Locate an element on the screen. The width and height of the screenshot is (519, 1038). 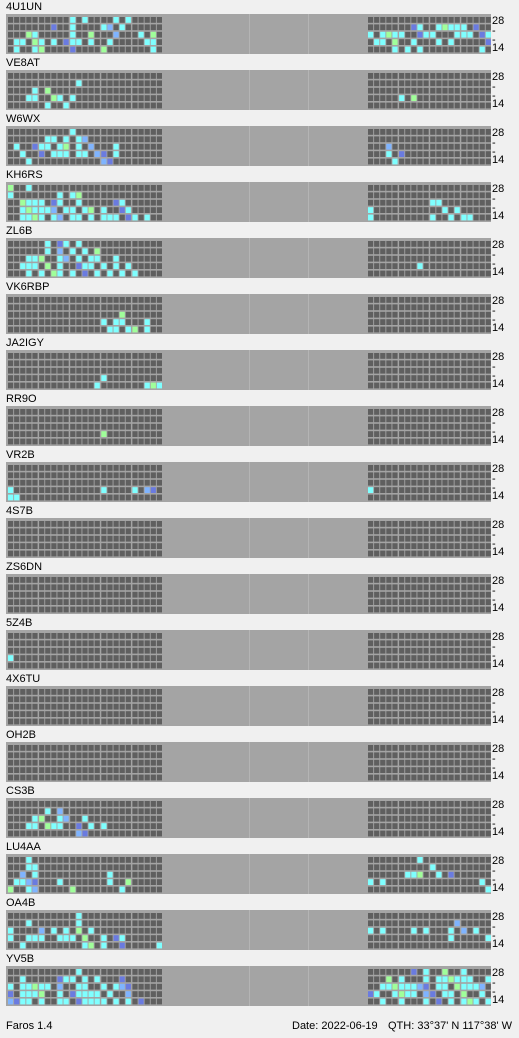
beacon-heatmap is located at coordinates (248, 482).